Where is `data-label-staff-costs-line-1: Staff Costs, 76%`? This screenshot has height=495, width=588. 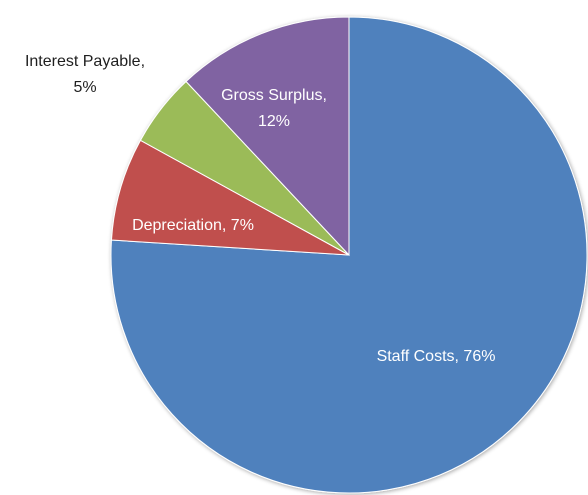 data-label-staff-costs-line-1: Staff Costs, 76% is located at coordinates (436, 356).